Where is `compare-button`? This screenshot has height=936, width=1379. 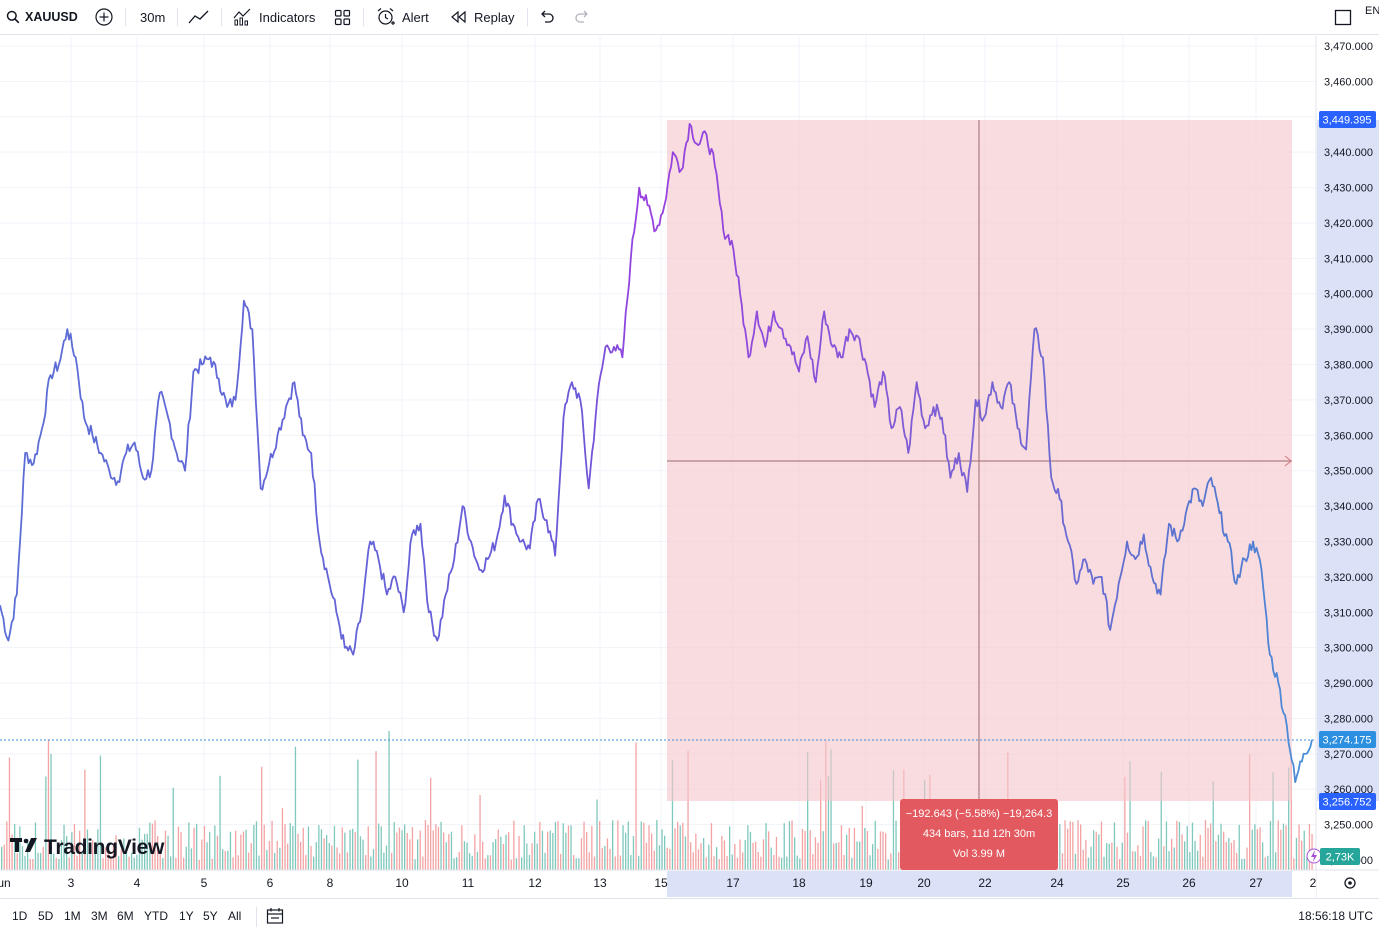 compare-button is located at coordinates (104, 17).